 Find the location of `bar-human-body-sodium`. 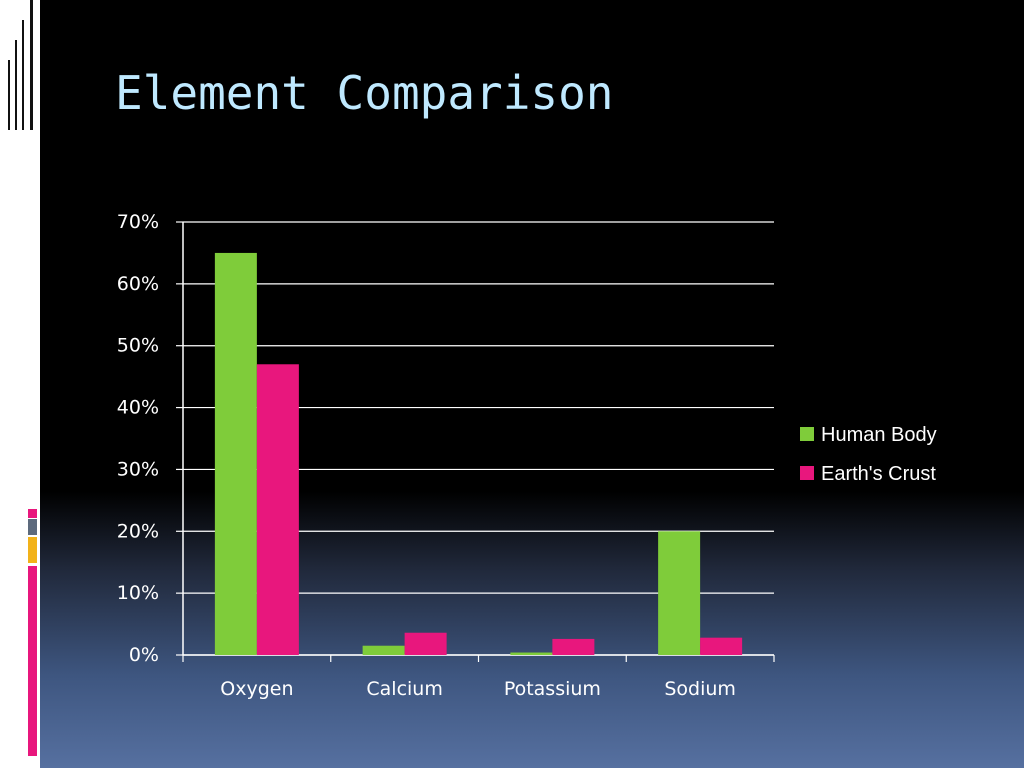

bar-human-body-sodium is located at coordinates (679, 593).